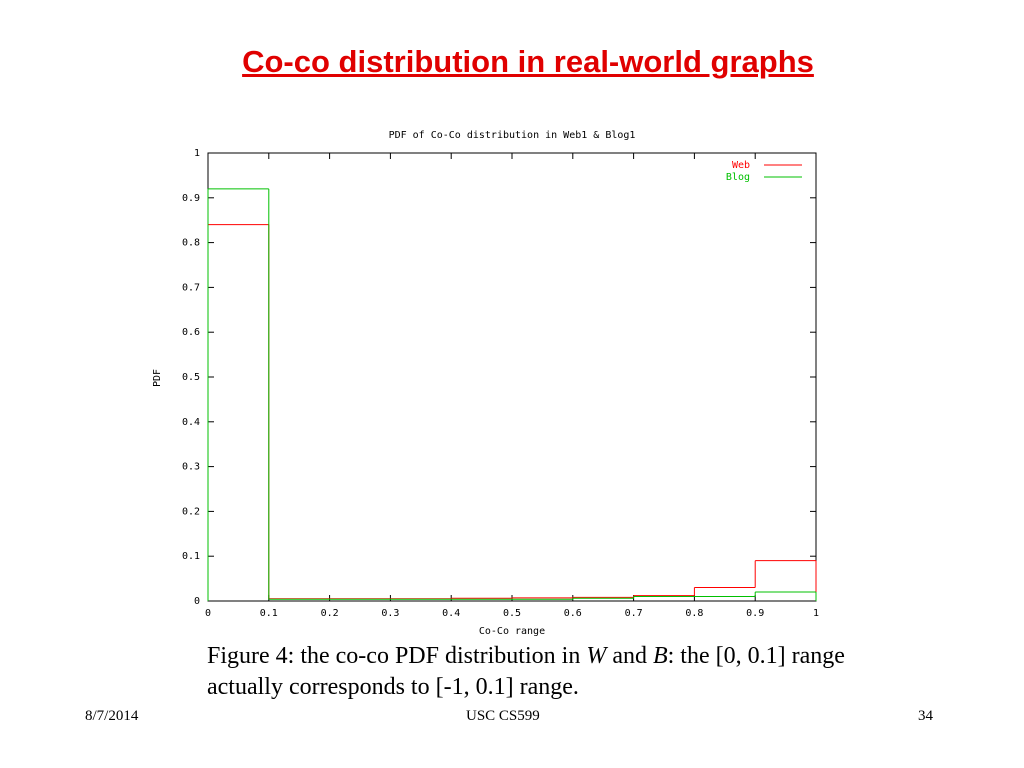  What do you see at coordinates (738, 177) in the screenshot?
I see `legend-label: Blog` at bounding box center [738, 177].